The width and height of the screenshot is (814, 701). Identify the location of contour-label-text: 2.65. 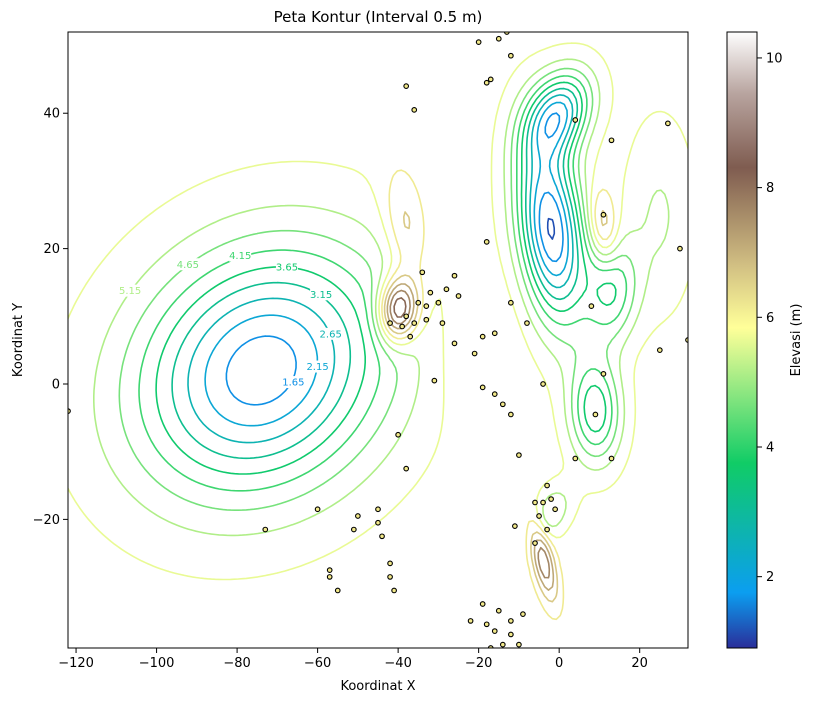
(331, 334).